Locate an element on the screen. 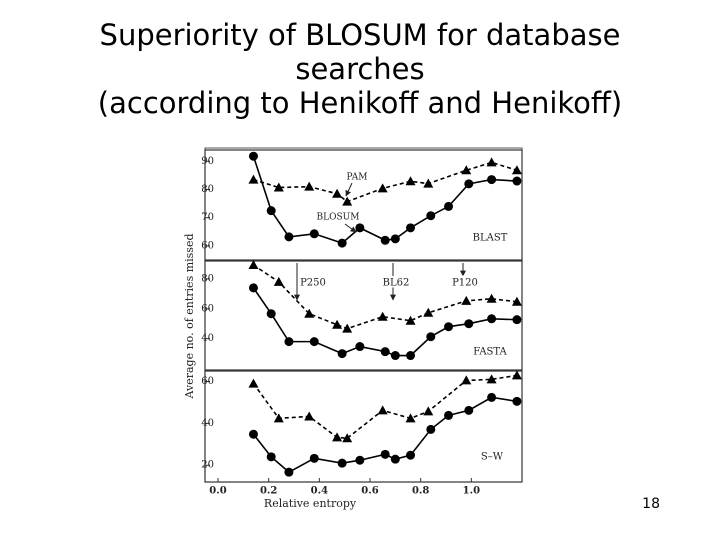 The image size is (720, 540). x-axis-label: Relative entropy is located at coordinates (310, 503).